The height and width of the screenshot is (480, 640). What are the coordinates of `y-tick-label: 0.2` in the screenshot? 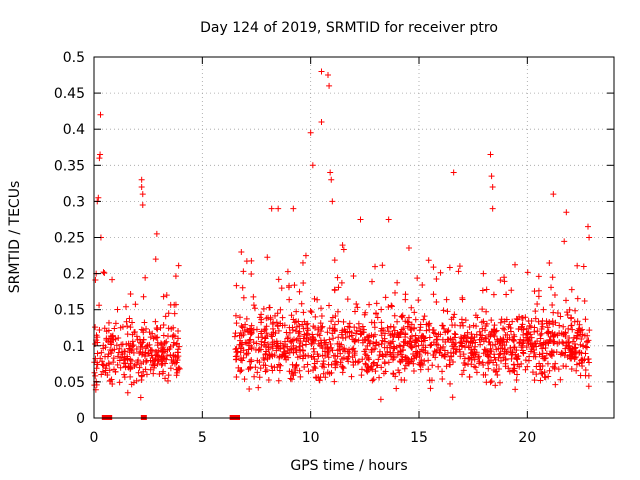 It's located at (74, 275).